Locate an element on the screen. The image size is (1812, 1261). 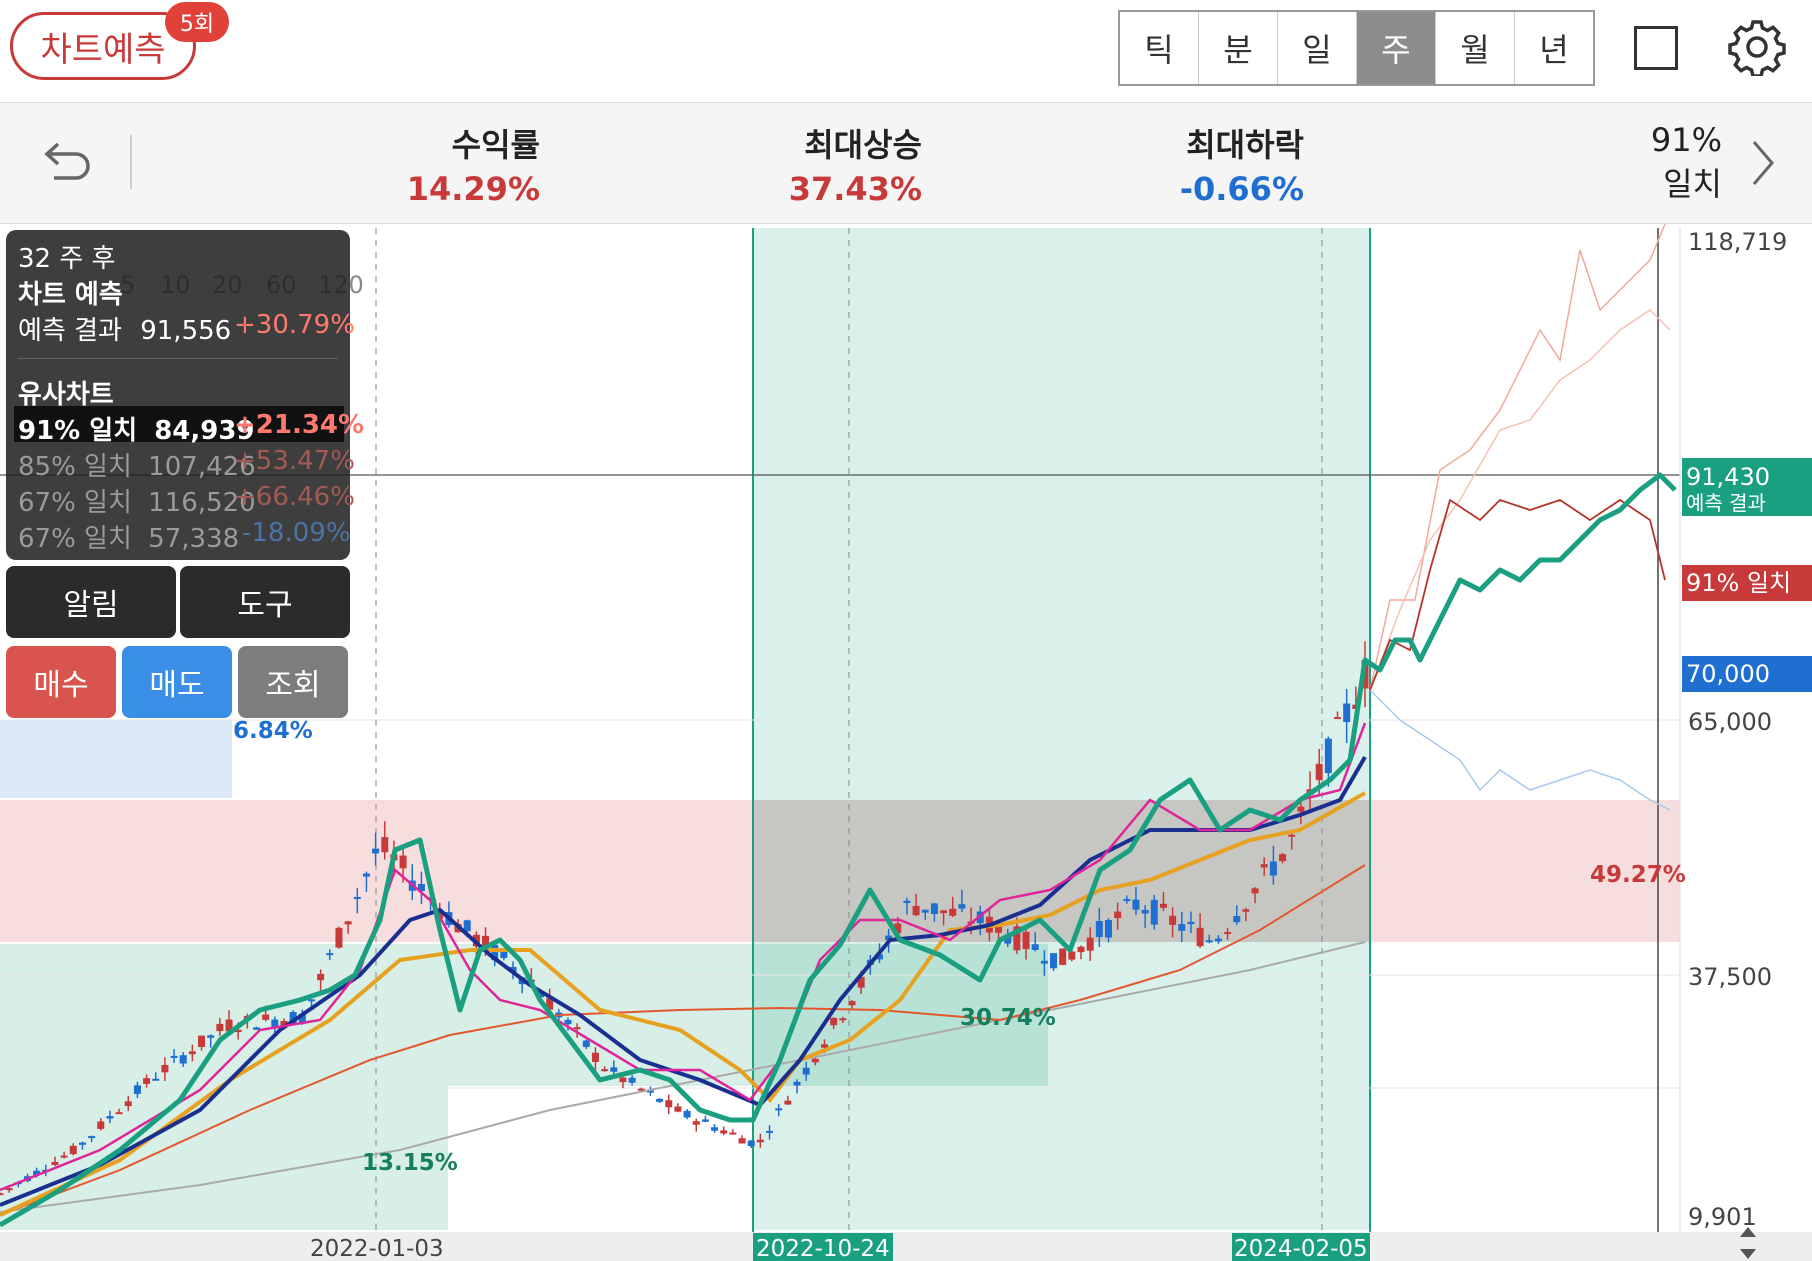
gear-icon is located at coordinates (1757, 47).